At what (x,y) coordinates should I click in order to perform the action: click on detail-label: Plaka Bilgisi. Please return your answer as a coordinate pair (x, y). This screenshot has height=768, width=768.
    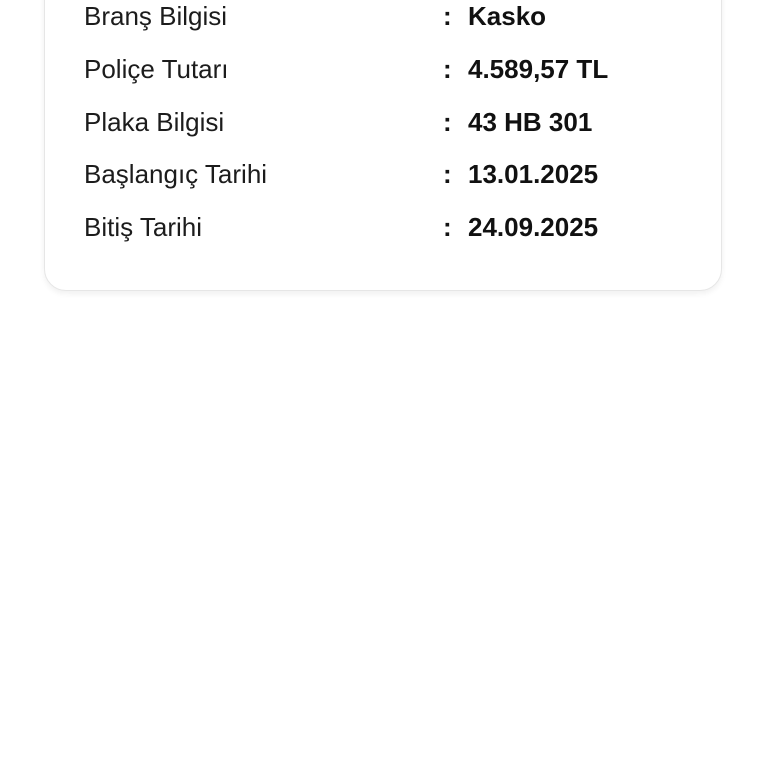
    Looking at the image, I should click on (154, 122).